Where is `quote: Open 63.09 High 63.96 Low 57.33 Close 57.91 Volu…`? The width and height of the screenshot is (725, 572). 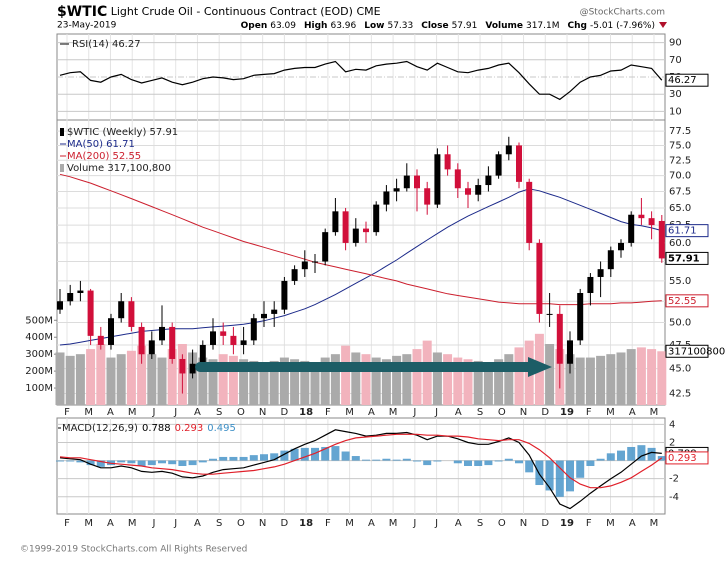
quote: Open 63.09 High 63.96 Low 57.33 Close 57.91 Volu… is located at coordinates (448, 26).